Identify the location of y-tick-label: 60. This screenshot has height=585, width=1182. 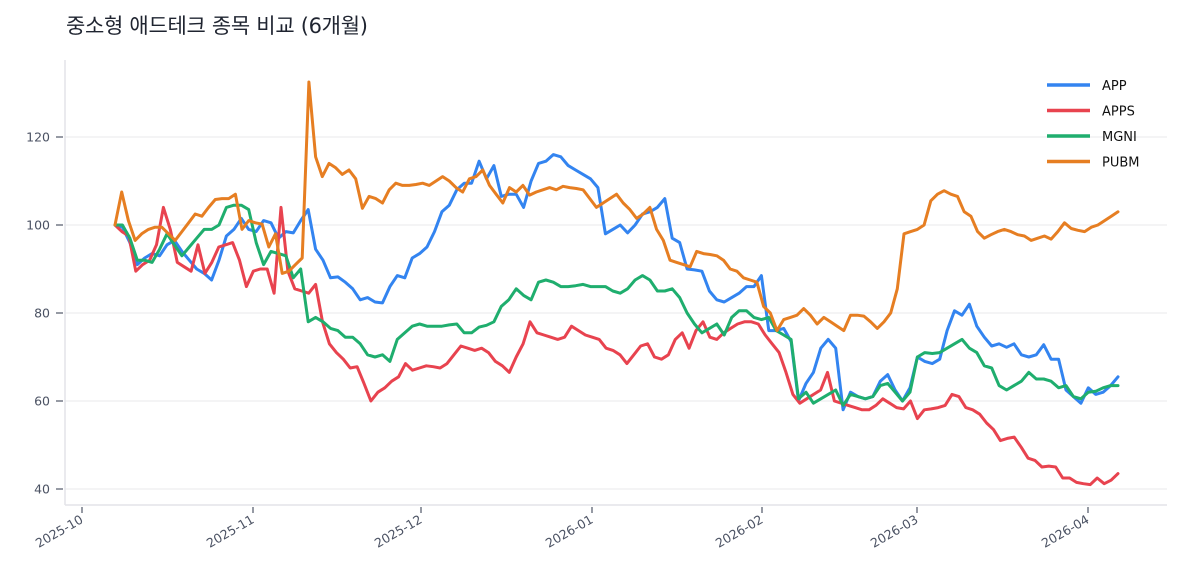
(42, 401).